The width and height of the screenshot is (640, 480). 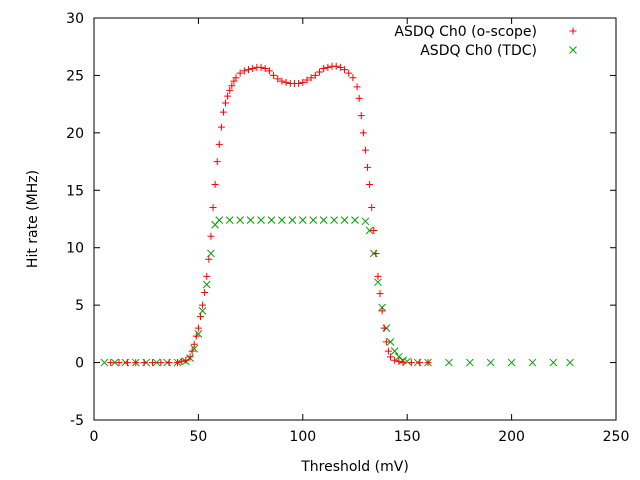 What do you see at coordinates (198, 437) in the screenshot?
I see `x-tick-label: 50` at bounding box center [198, 437].